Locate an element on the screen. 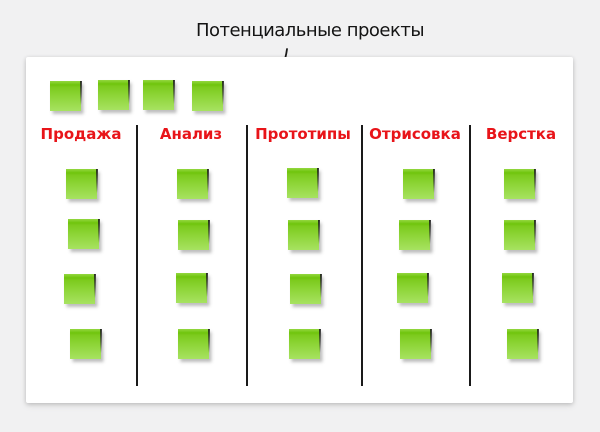 The width and height of the screenshot is (600, 432). column-header: Анализ is located at coordinates (191, 134).